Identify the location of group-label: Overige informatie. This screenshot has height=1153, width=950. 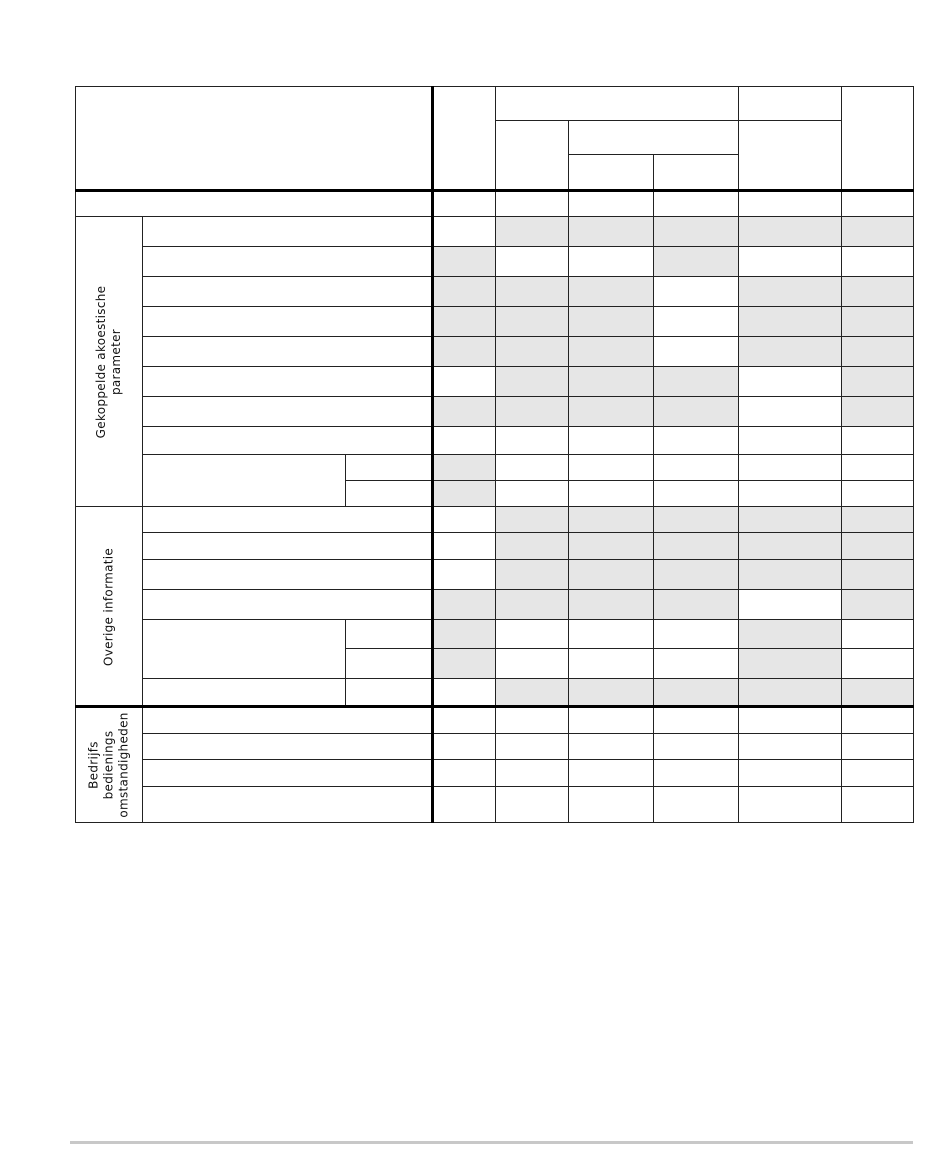
(108, 606).